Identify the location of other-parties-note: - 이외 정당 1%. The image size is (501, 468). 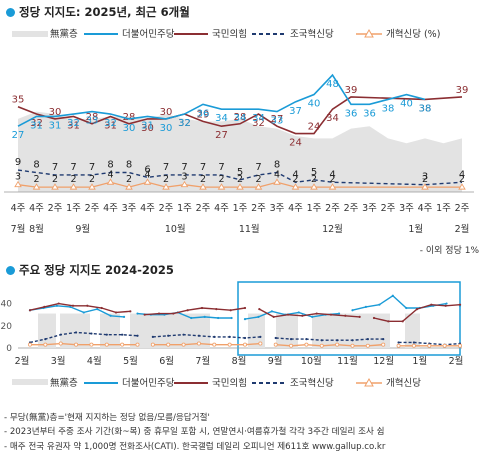
(449, 251).